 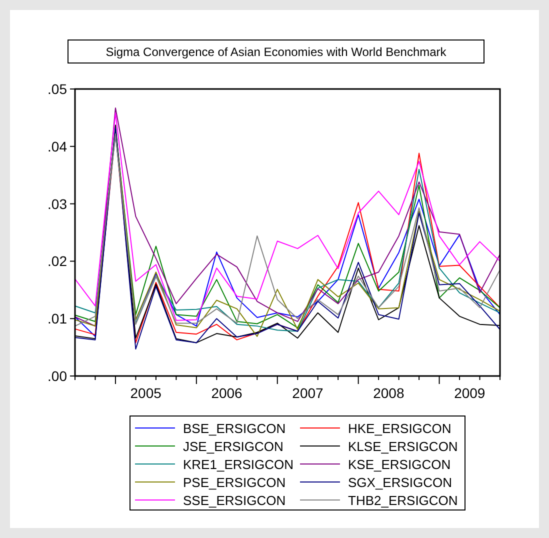 I want to click on legend-label: SGX_ERSIGCON, so click(x=400, y=482).